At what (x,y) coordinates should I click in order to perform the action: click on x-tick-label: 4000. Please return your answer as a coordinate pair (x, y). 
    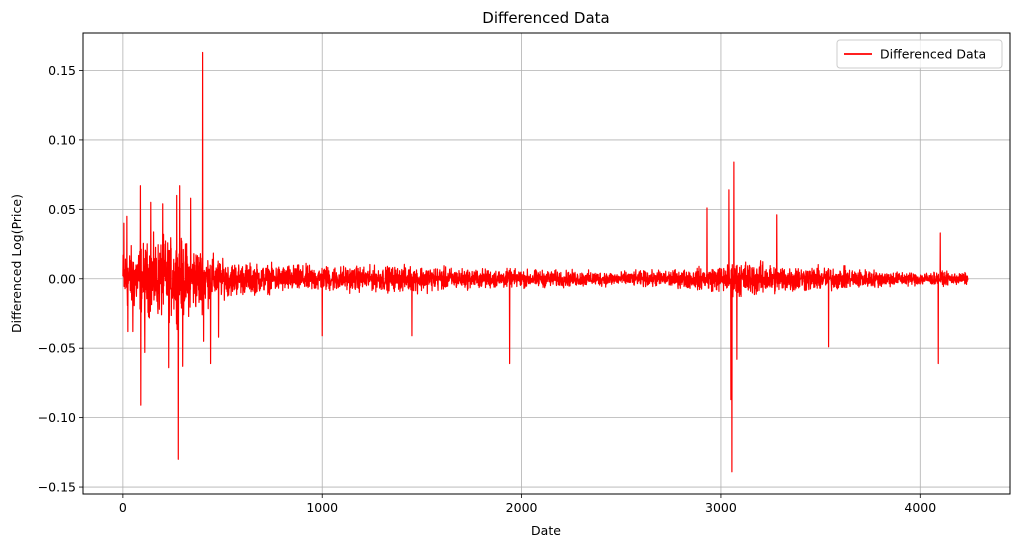
    Looking at the image, I should click on (920, 507).